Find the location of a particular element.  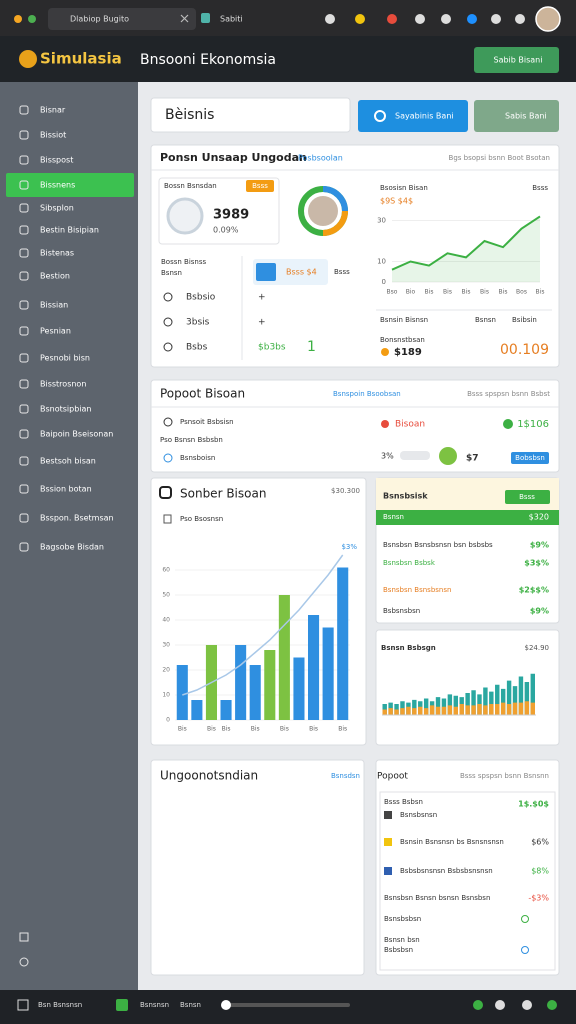

row-pct: 3% is located at coordinates (387, 456).